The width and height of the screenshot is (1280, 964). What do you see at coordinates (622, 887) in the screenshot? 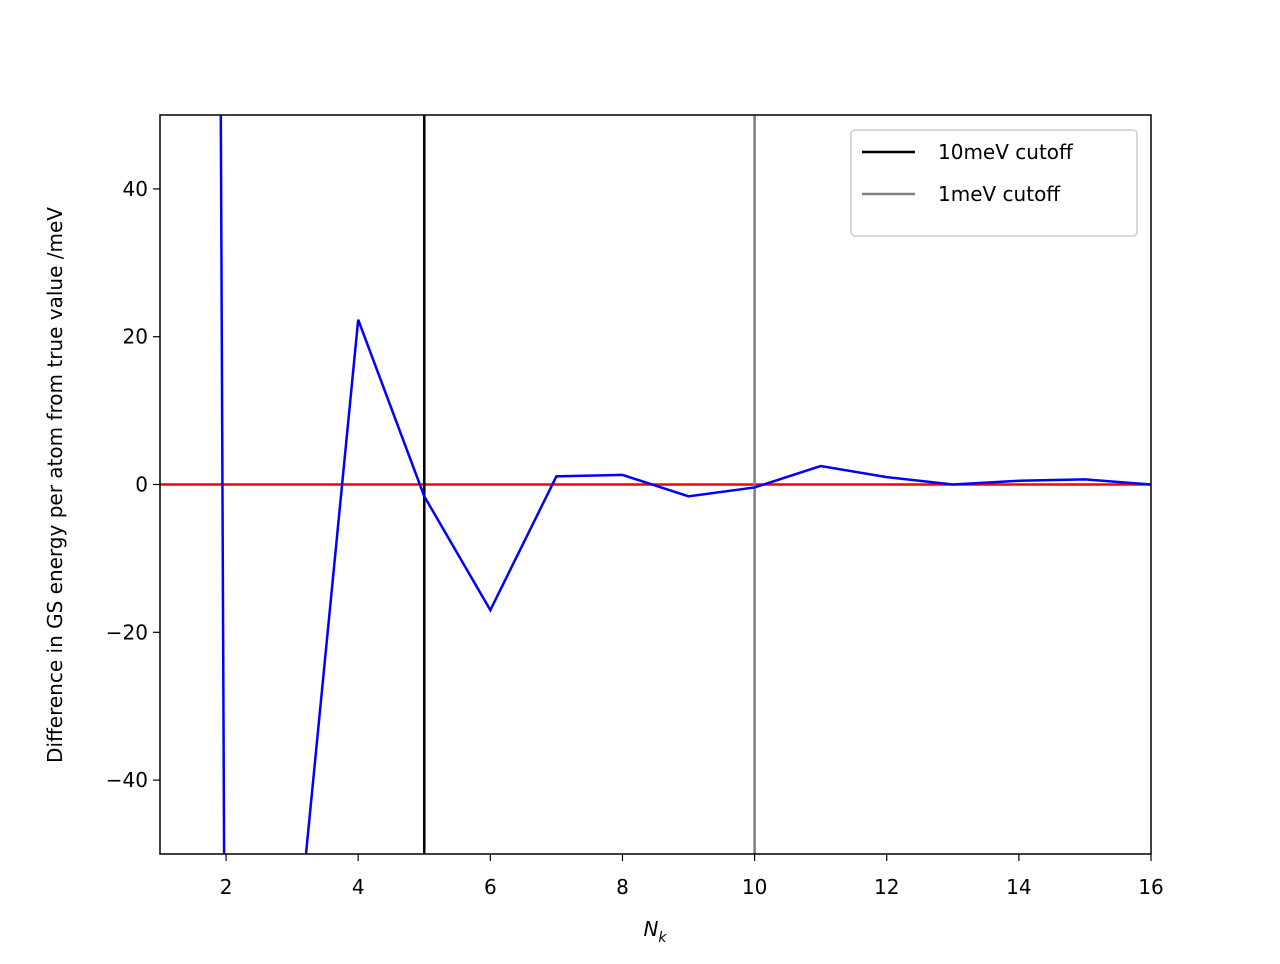
I see `x-tick-label: 8` at bounding box center [622, 887].